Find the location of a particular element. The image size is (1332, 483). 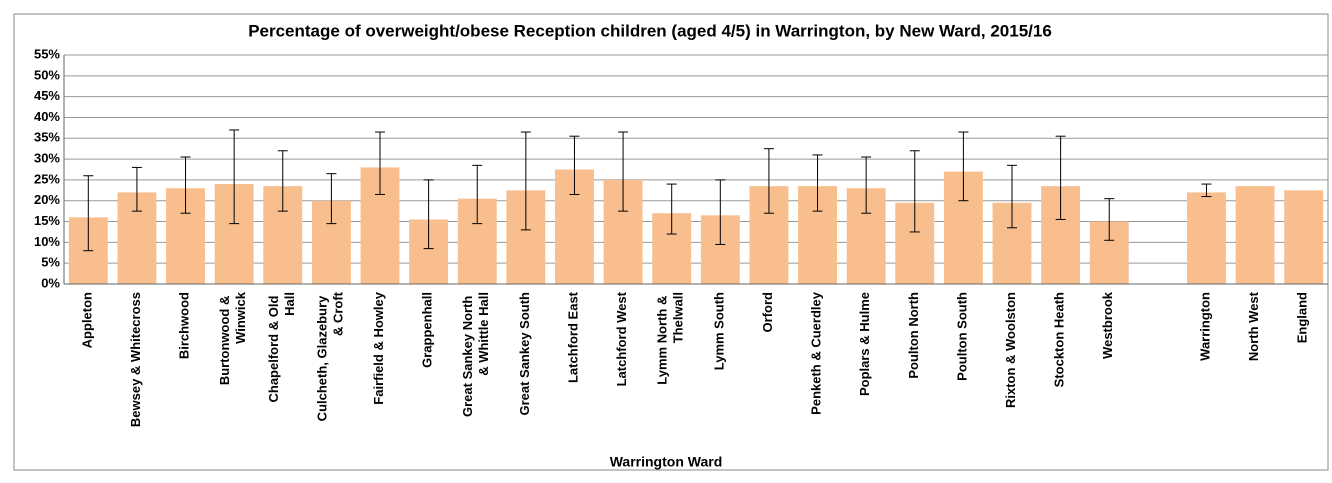

y-tick-label: 55% is located at coordinates (47, 53).